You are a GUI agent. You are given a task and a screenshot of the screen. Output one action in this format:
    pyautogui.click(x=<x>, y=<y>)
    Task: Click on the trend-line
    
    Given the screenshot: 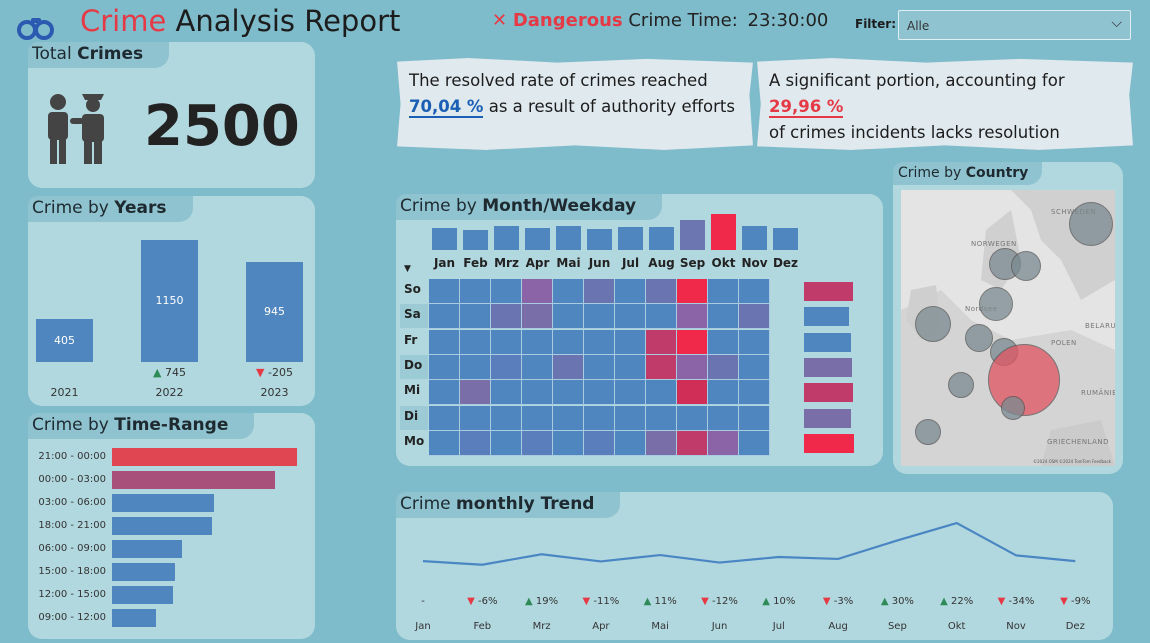 What is the action you would take?
    pyautogui.click(x=749, y=543)
    